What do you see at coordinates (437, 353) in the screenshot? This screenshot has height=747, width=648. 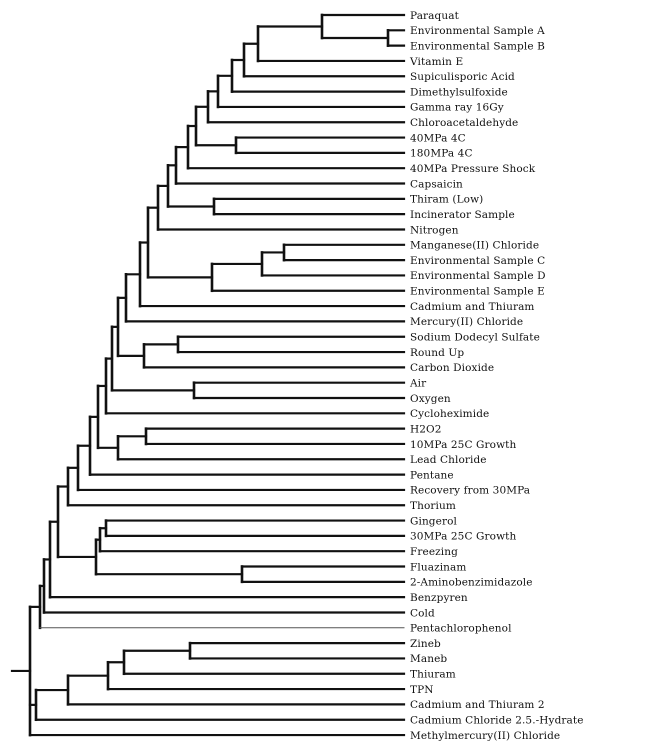 I see `leaf-label: Round Up` at bounding box center [437, 353].